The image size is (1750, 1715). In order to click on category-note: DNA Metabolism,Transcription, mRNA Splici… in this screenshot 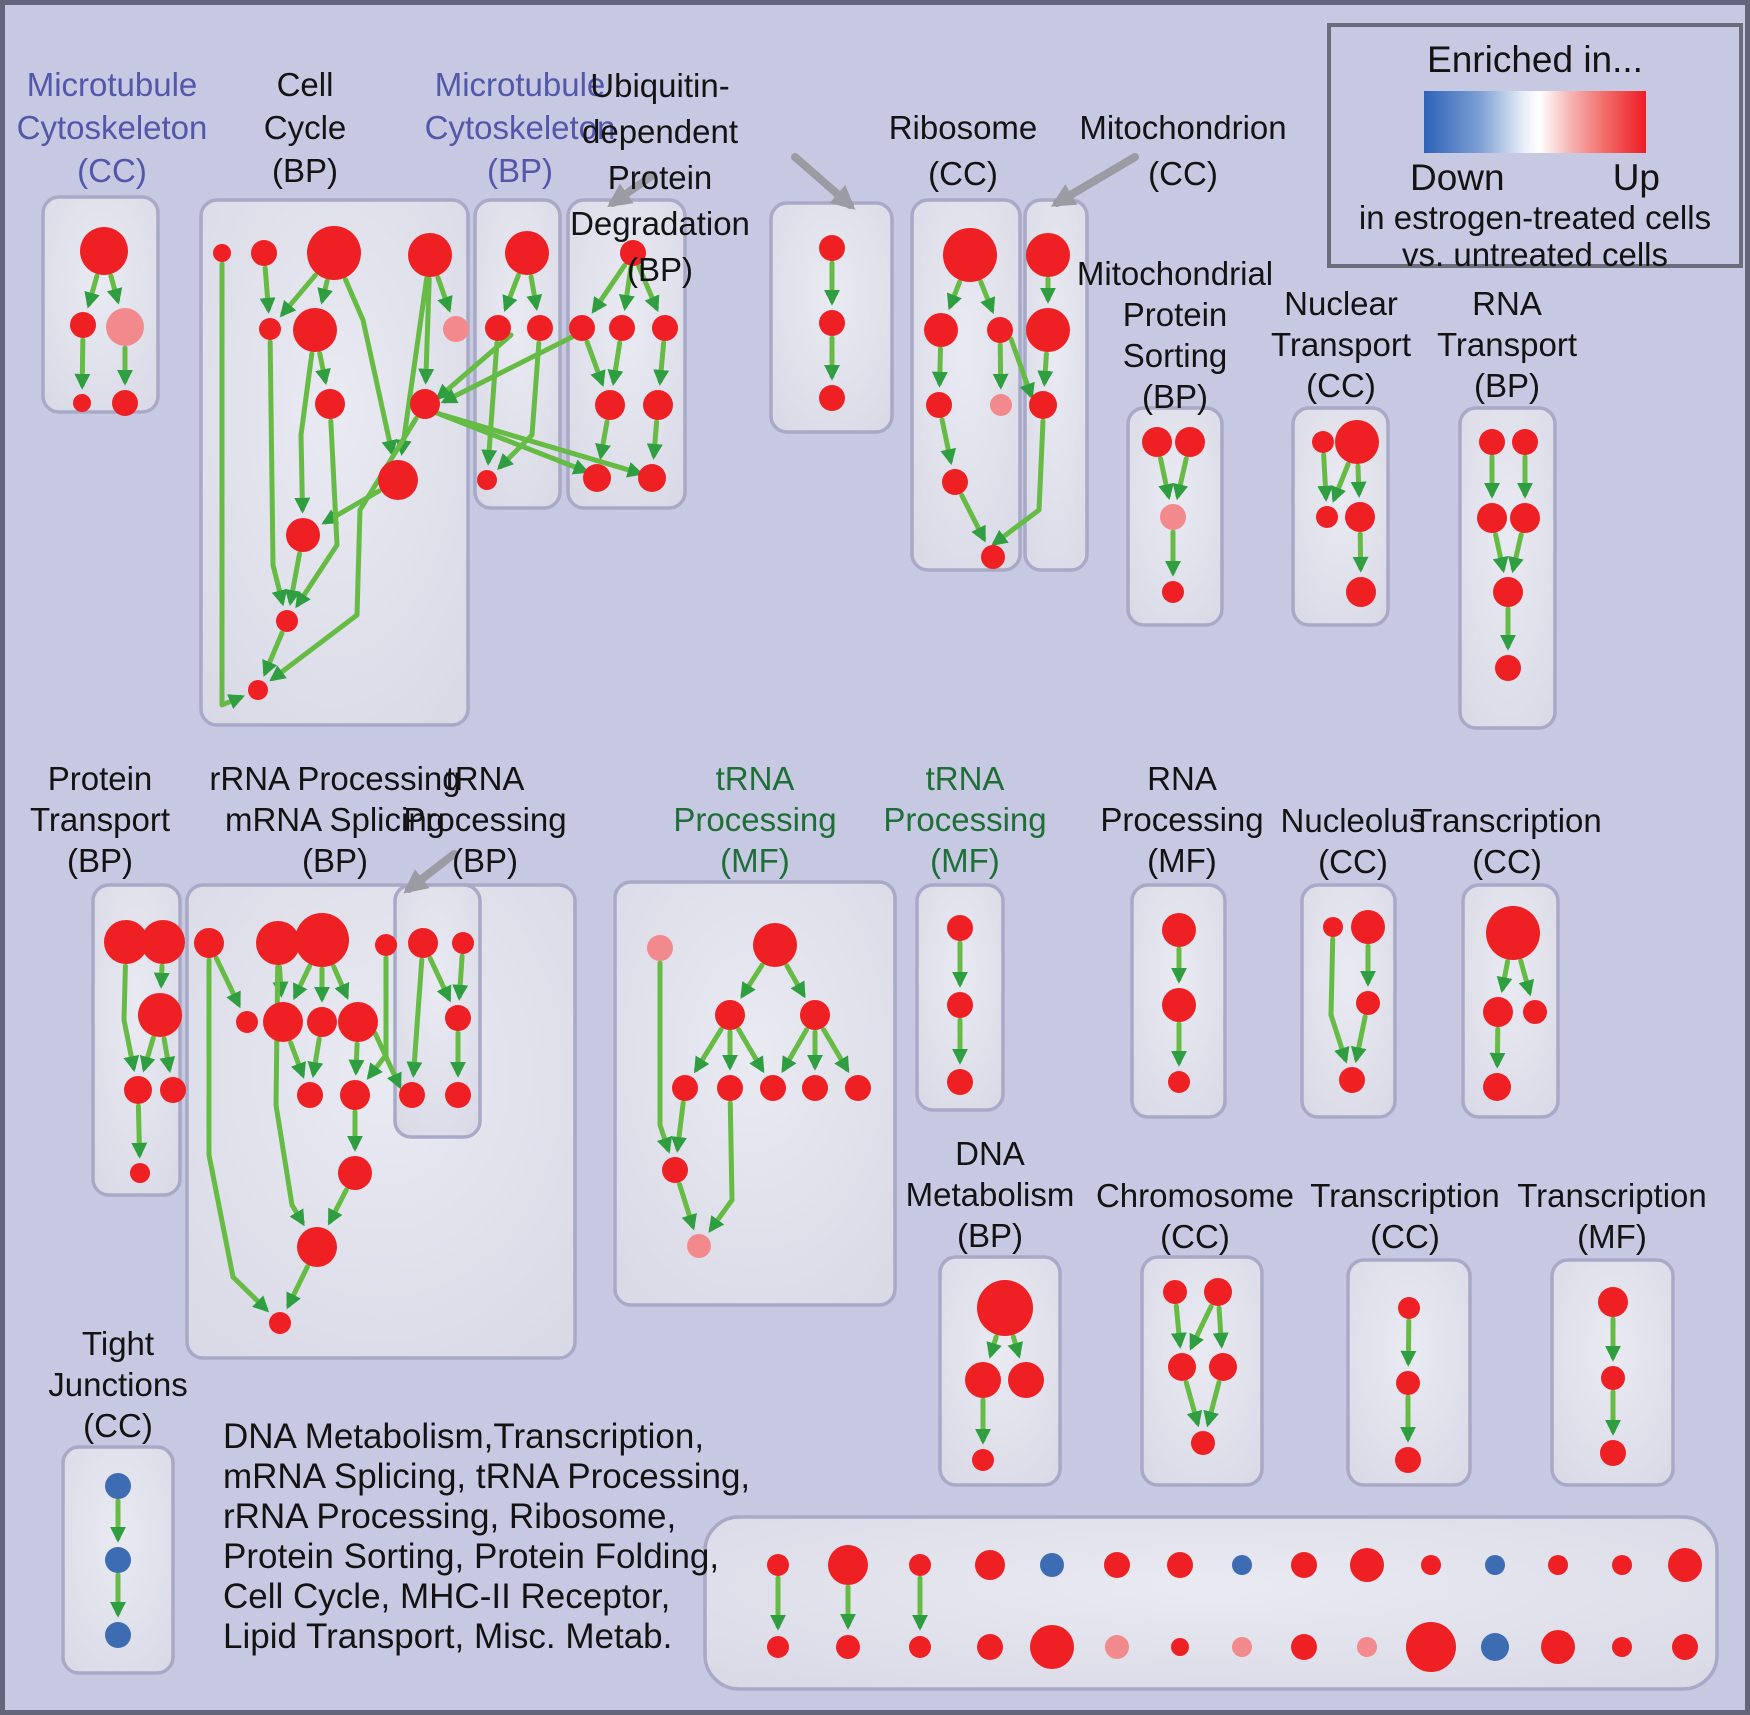, I will do `click(486, 1537)`.